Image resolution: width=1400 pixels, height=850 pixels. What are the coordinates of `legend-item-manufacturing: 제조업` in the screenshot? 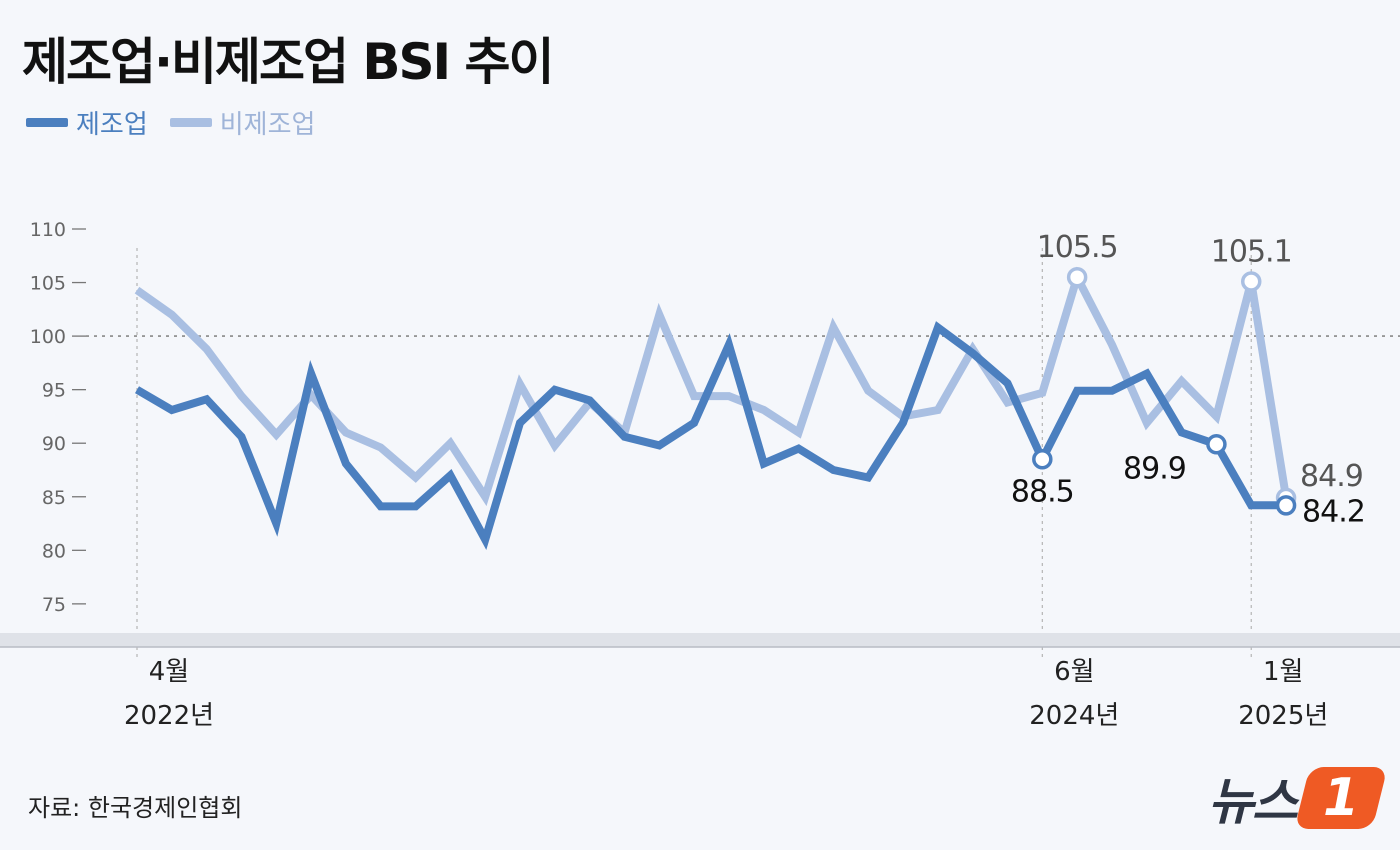 It's located at (87, 122).